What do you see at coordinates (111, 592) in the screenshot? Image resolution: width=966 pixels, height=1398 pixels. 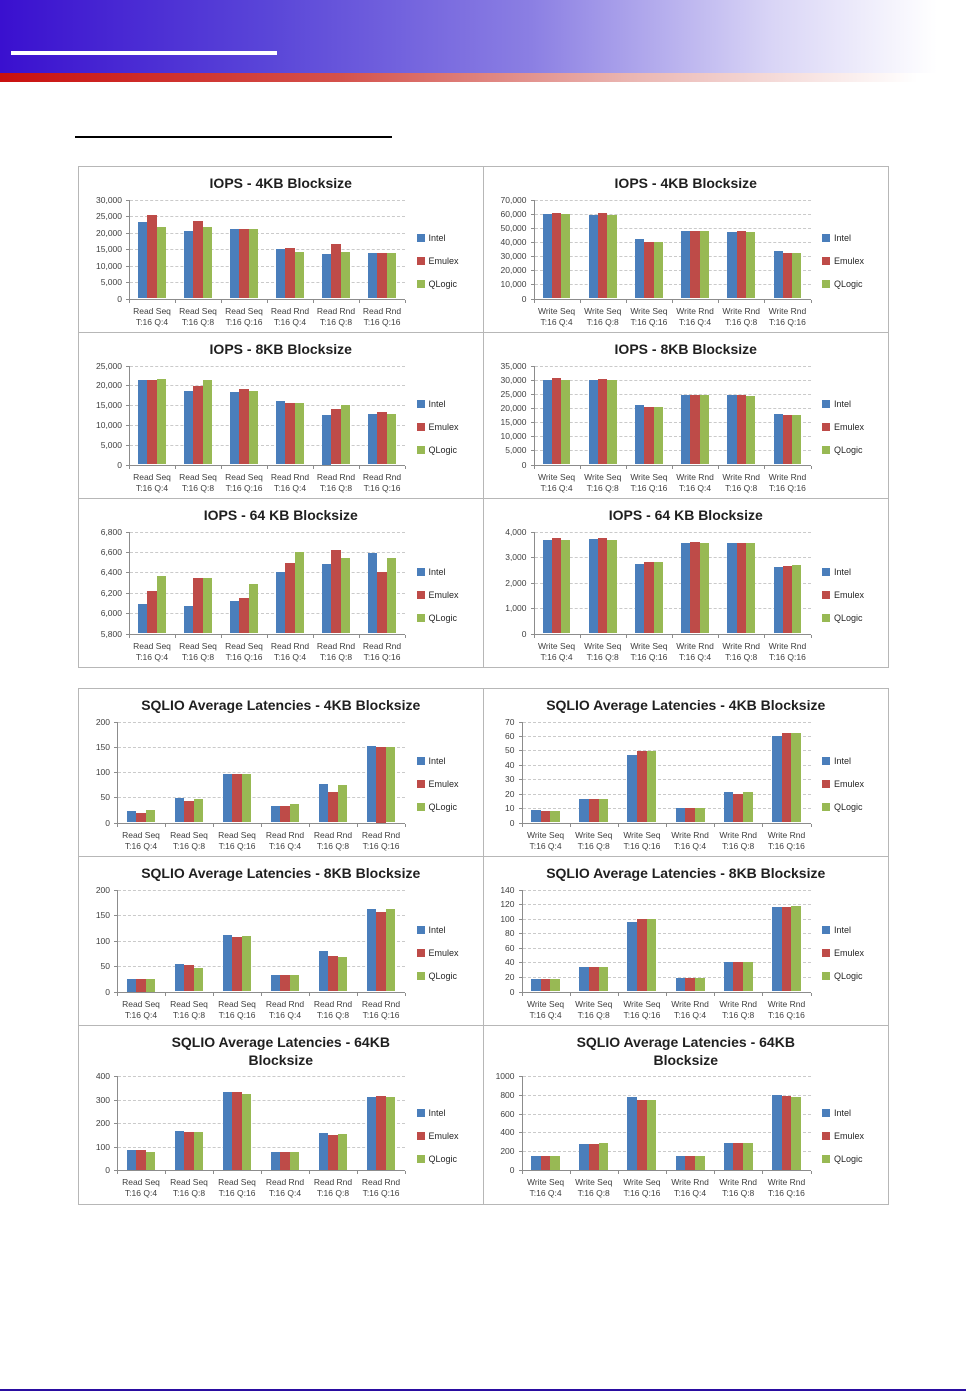 I see `y-axis-label: 6,200` at bounding box center [111, 592].